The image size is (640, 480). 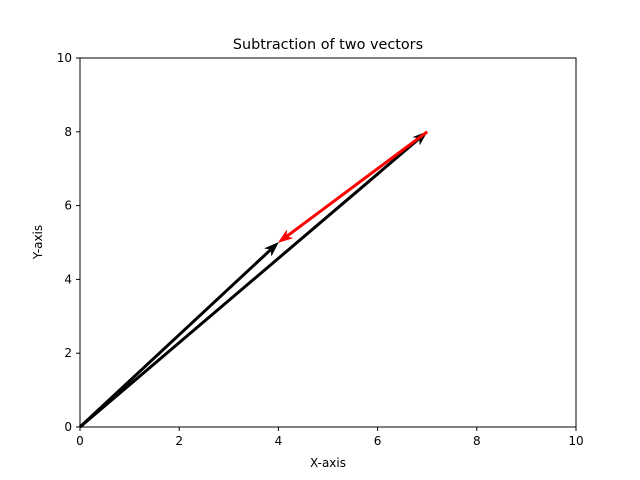 I want to click on x-tick-label: 2, so click(x=179, y=441).